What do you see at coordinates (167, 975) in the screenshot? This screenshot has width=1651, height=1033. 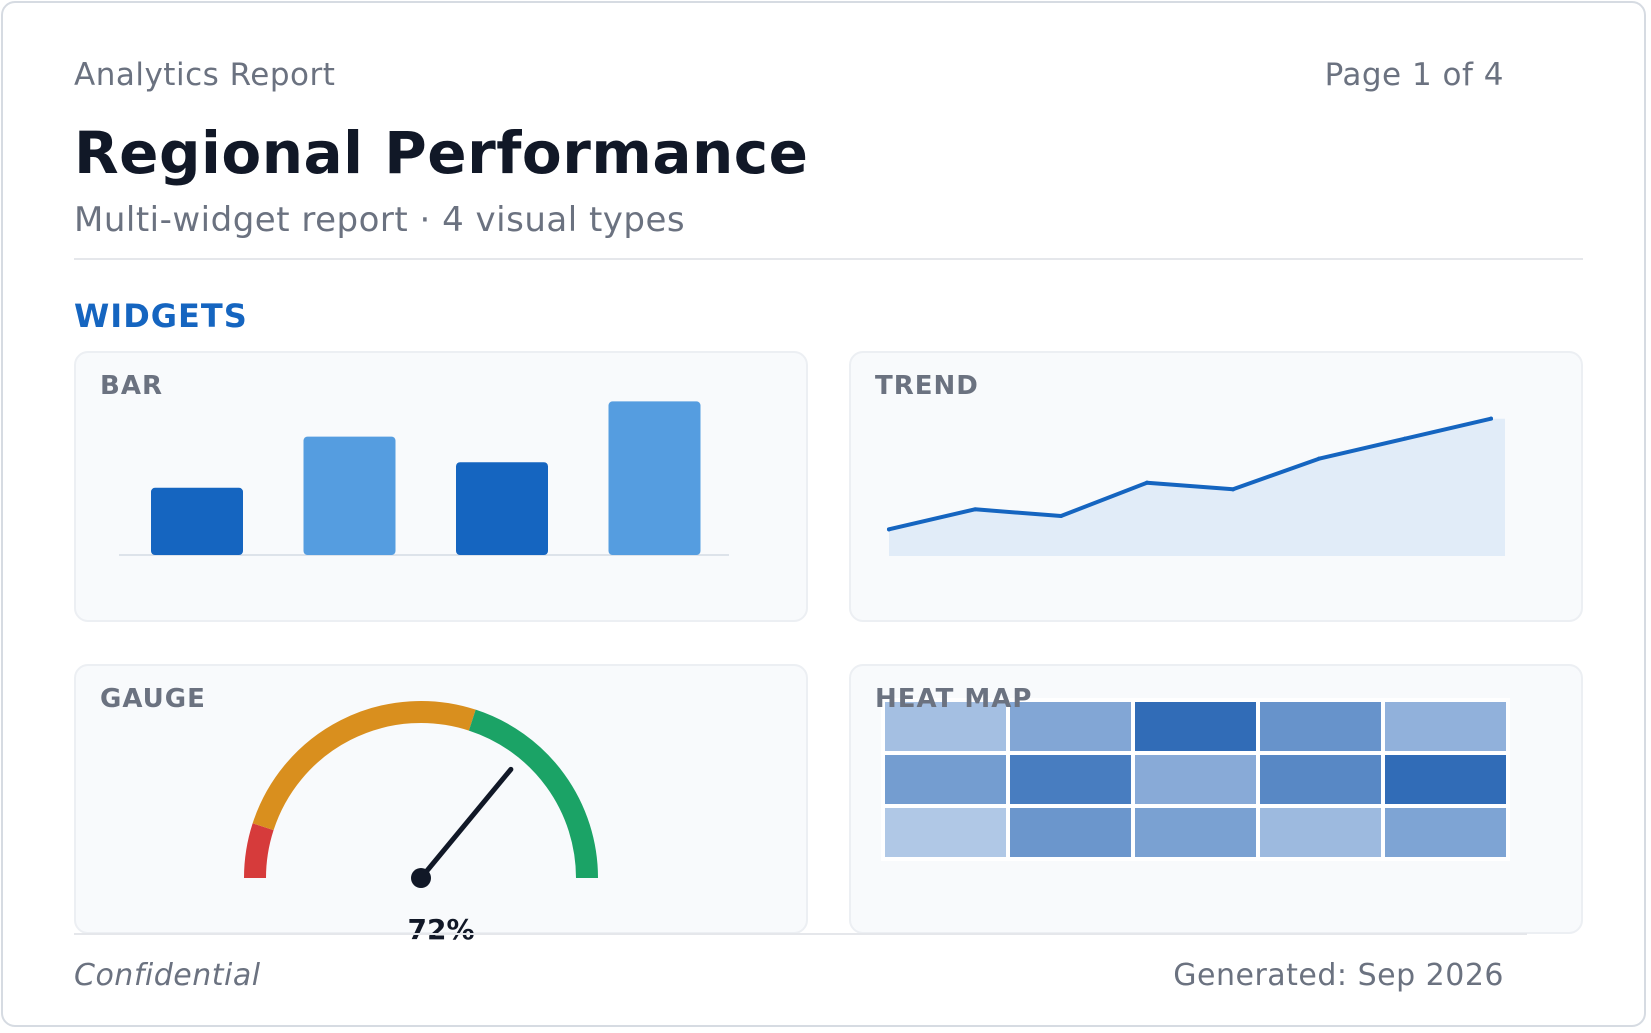 I see `footer-confidential: Confidential` at bounding box center [167, 975].